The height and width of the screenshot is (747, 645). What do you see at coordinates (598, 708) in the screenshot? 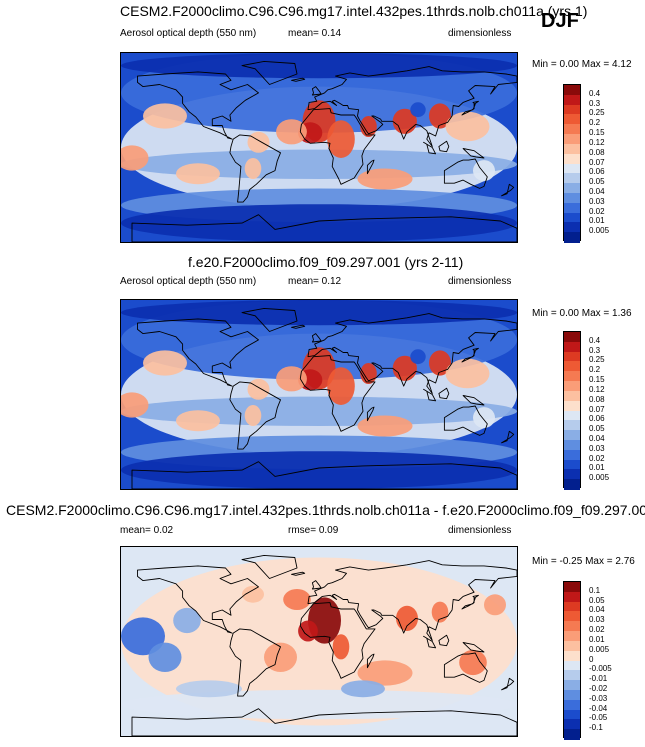
I see `colorbar-tick-label: -0.04` at bounding box center [598, 708].